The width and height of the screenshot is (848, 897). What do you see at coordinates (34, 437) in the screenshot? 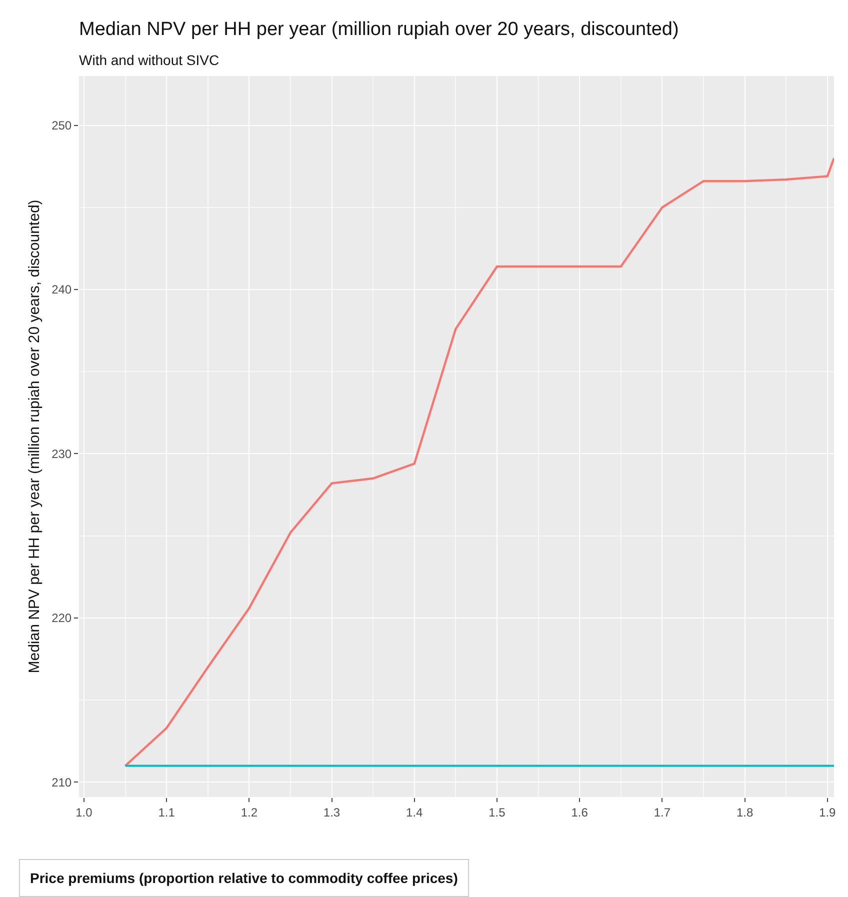
I see `y-axis-title: Median NPV per HH per year (million rupiah over 20 years, discounted)` at bounding box center [34, 437].